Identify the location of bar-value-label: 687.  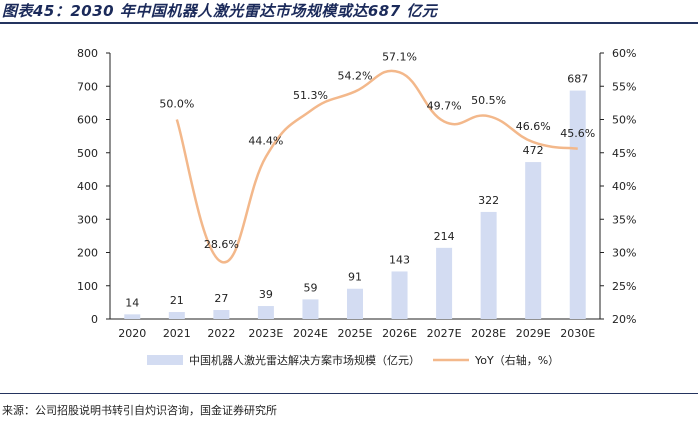
(577, 79).